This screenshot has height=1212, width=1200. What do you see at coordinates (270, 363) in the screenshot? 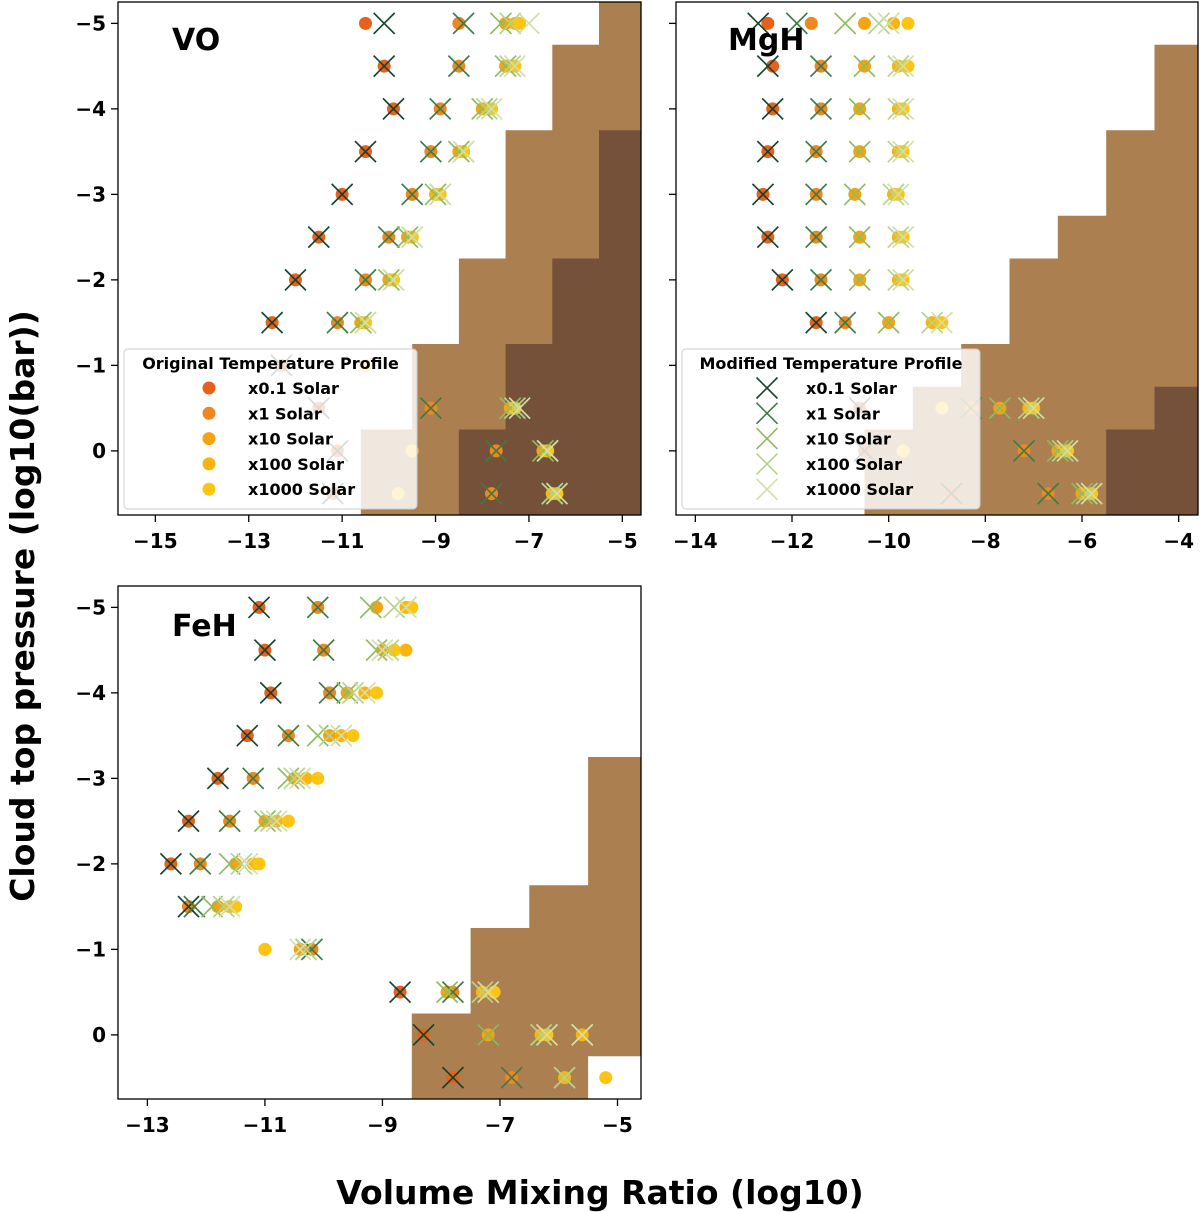
I see `legend-title: Original Temperature Profile` at bounding box center [270, 363].